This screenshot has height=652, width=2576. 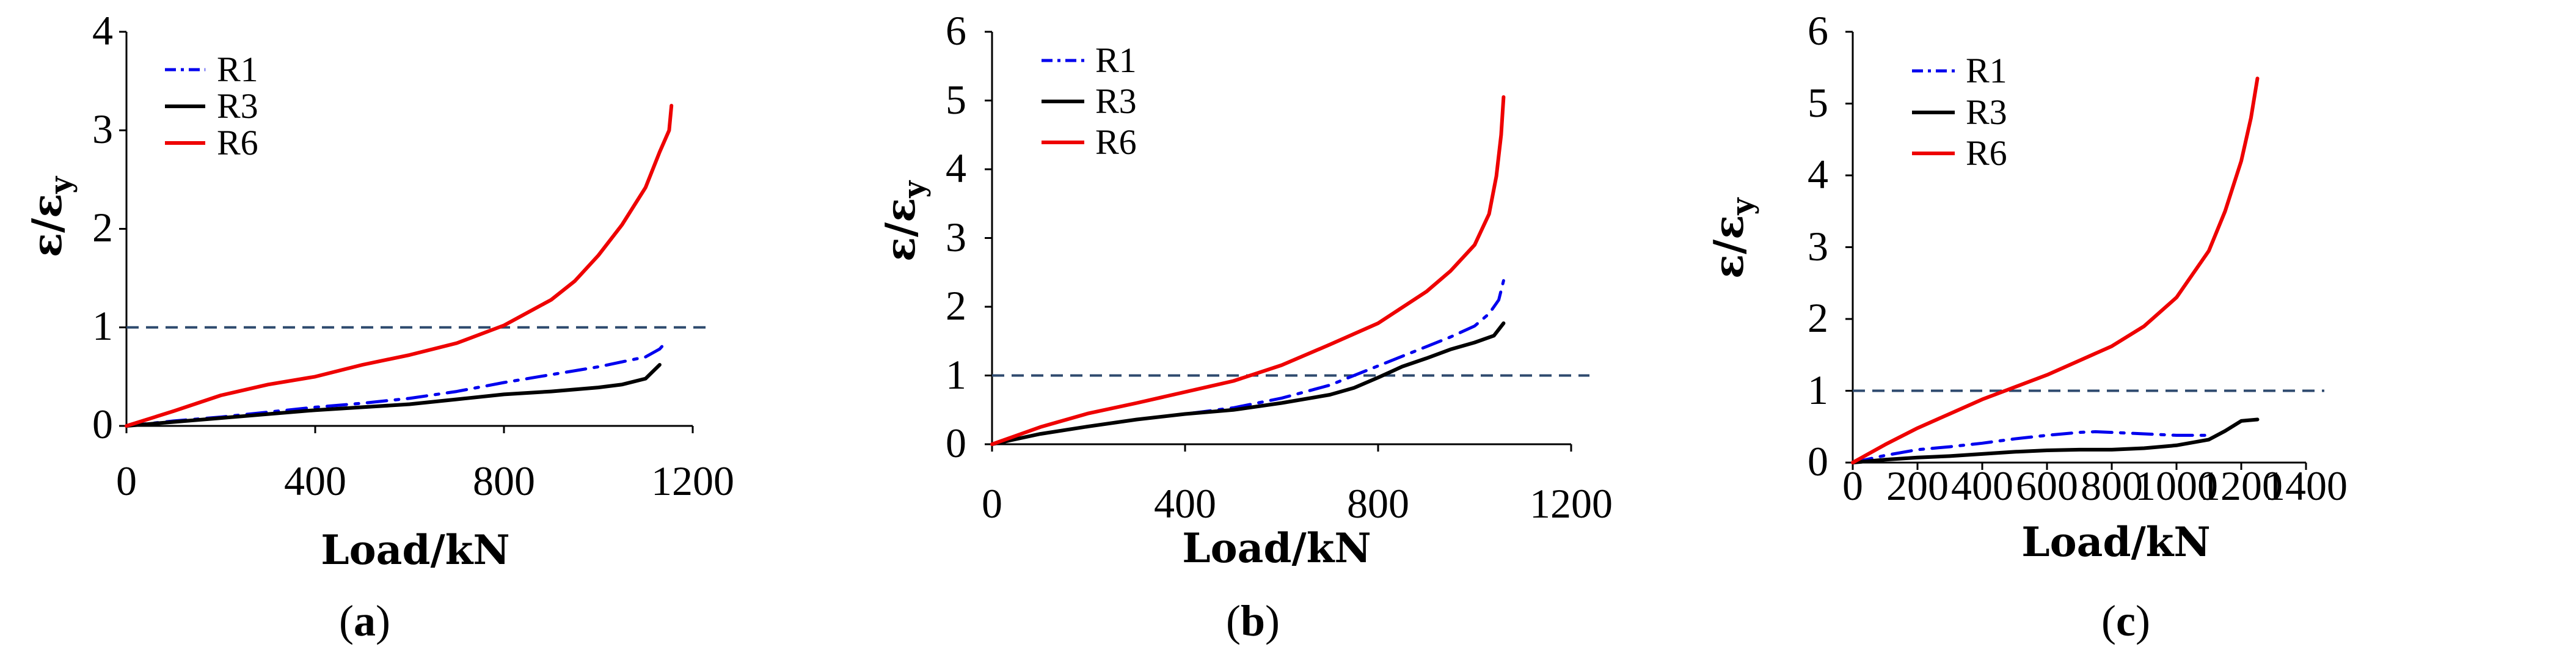 I want to click on x-axis-title-b: Load/kN, so click(x=1276, y=548).